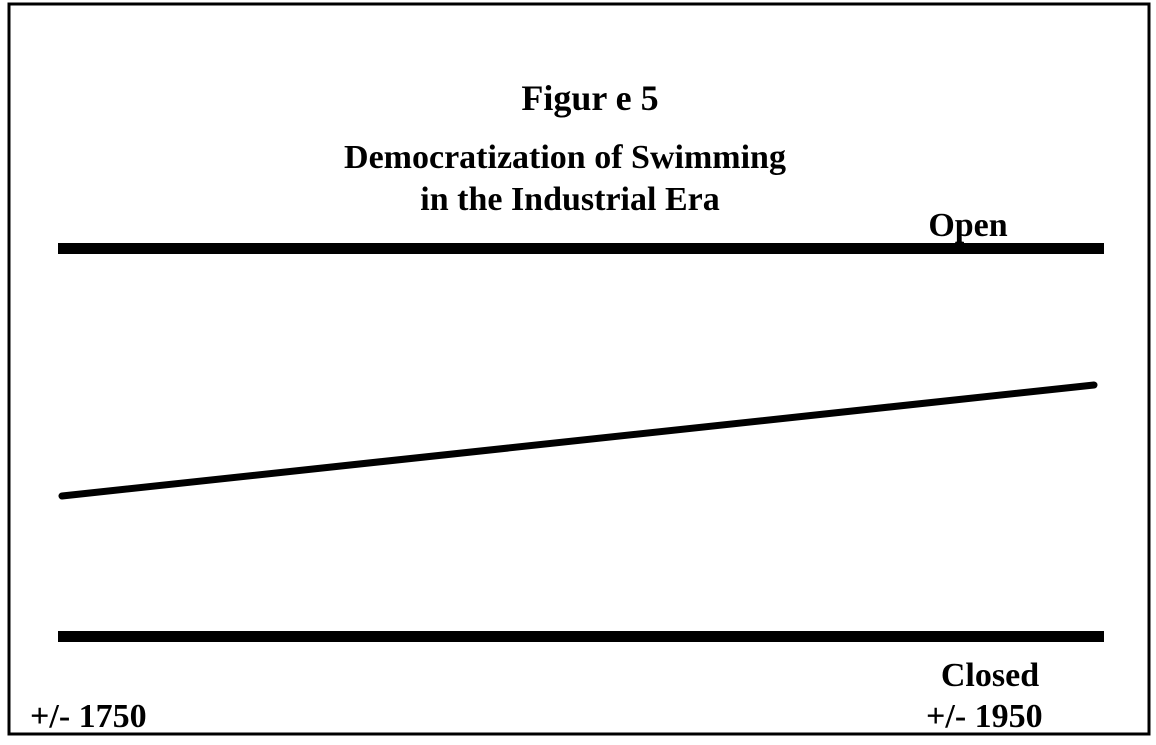 Image resolution: width=1156 pixels, height=745 pixels. Describe the element at coordinates (967, 225) in the screenshot. I see `top-label: Open` at that location.